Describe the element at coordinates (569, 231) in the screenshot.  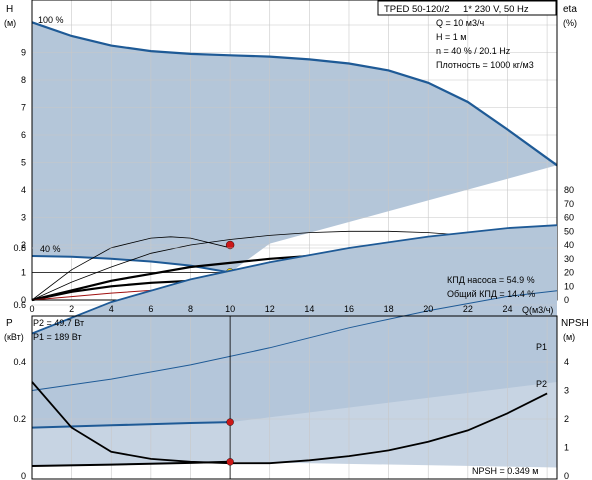
I see `eta-tick-label: 50` at that location.